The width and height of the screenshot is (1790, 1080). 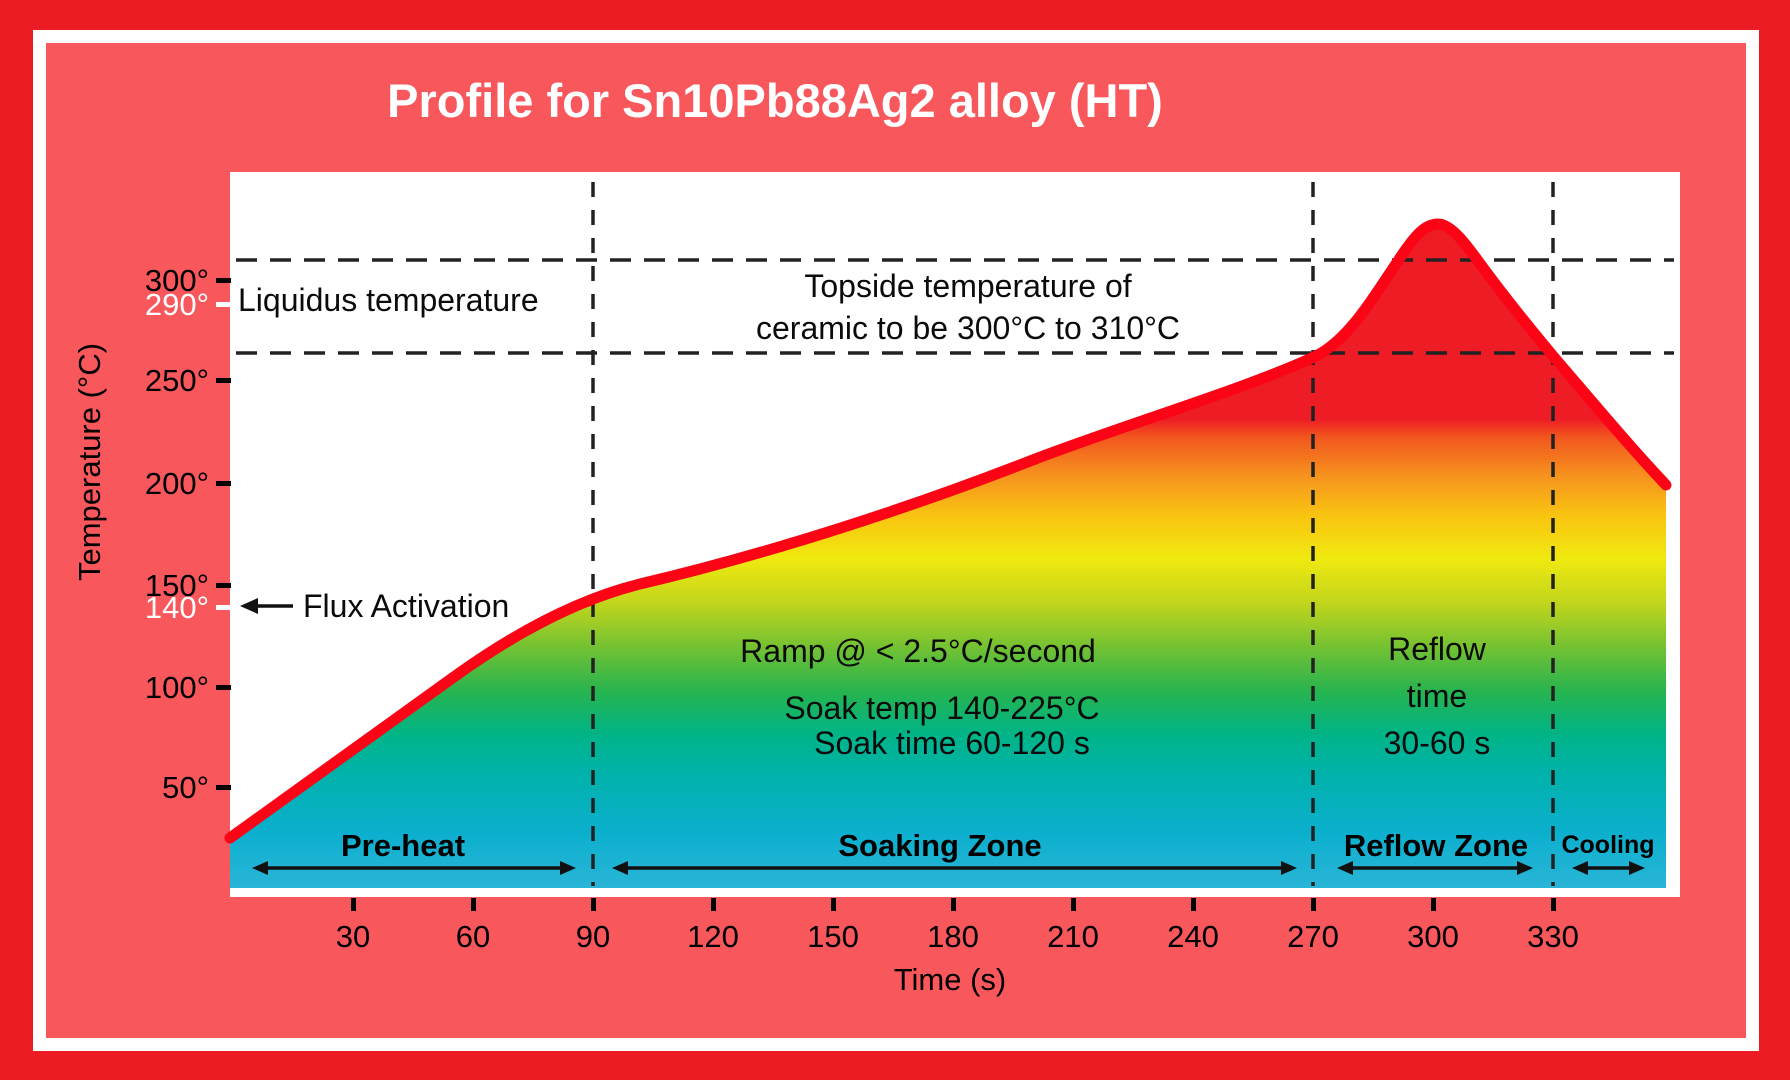 What do you see at coordinates (1553, 936) in the screenshot?
I see `x-tick-label-330: 330` at bounding box center [1553, 936].